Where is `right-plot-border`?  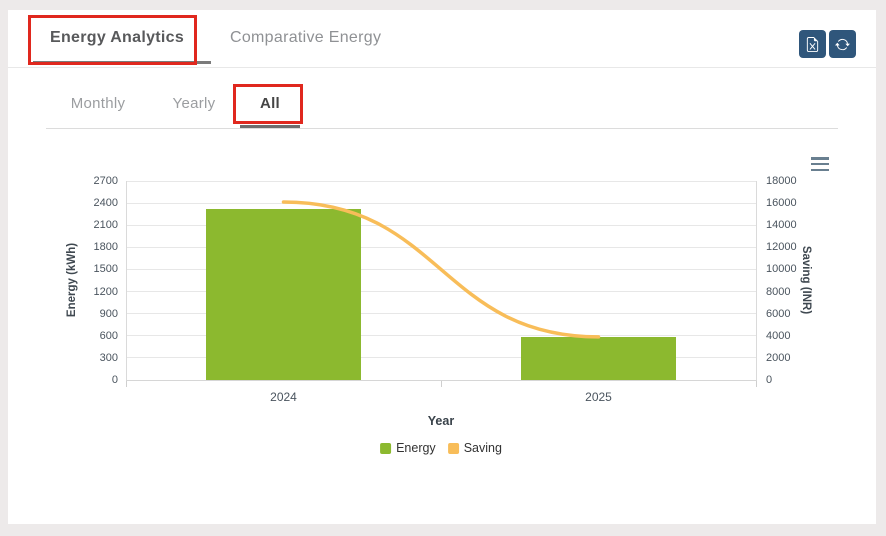 right-plot-border is located at coordinates (756, 280).